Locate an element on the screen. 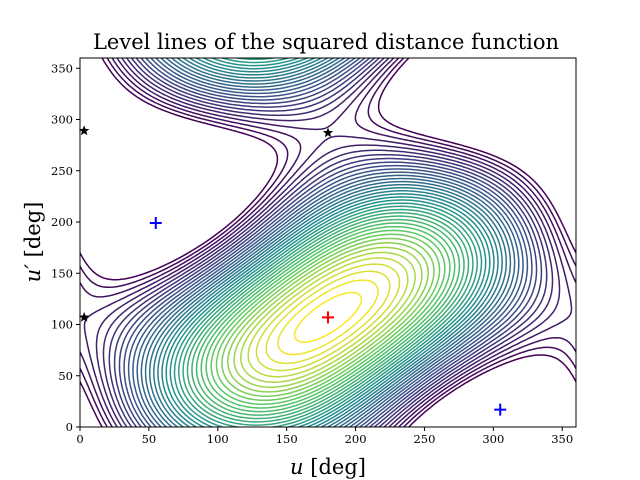  x-tick-label: 250 is located at coordinates (424, 439).